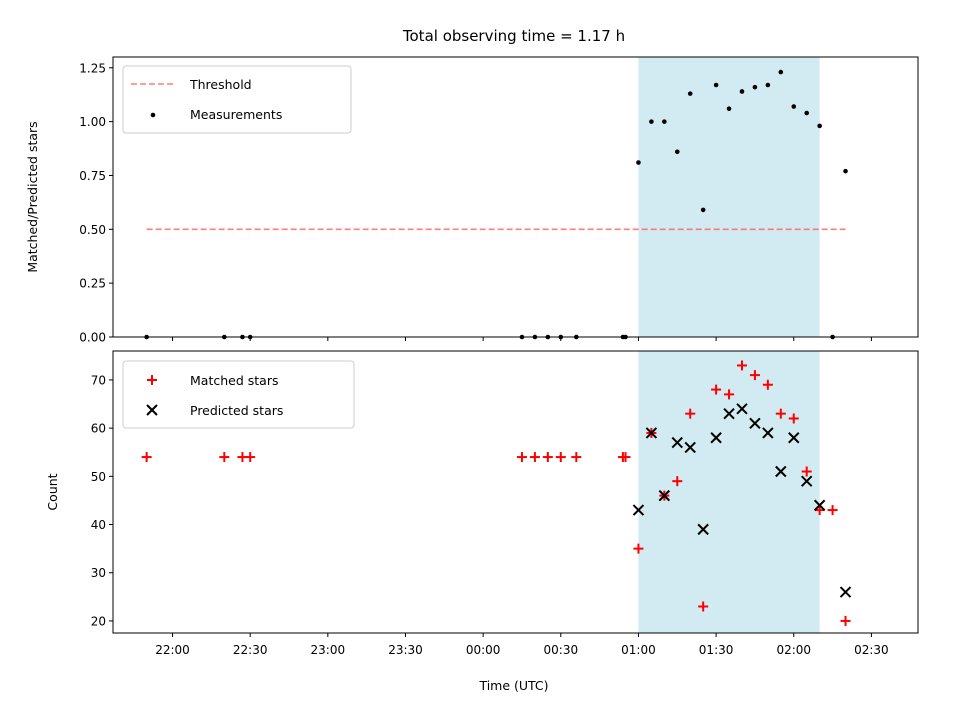 This screenshot has height=720, width=960. I want to click on top-y-ticks: 0.00 0.25 0.50 0.75 1.00 1.25, so click(96, 203).